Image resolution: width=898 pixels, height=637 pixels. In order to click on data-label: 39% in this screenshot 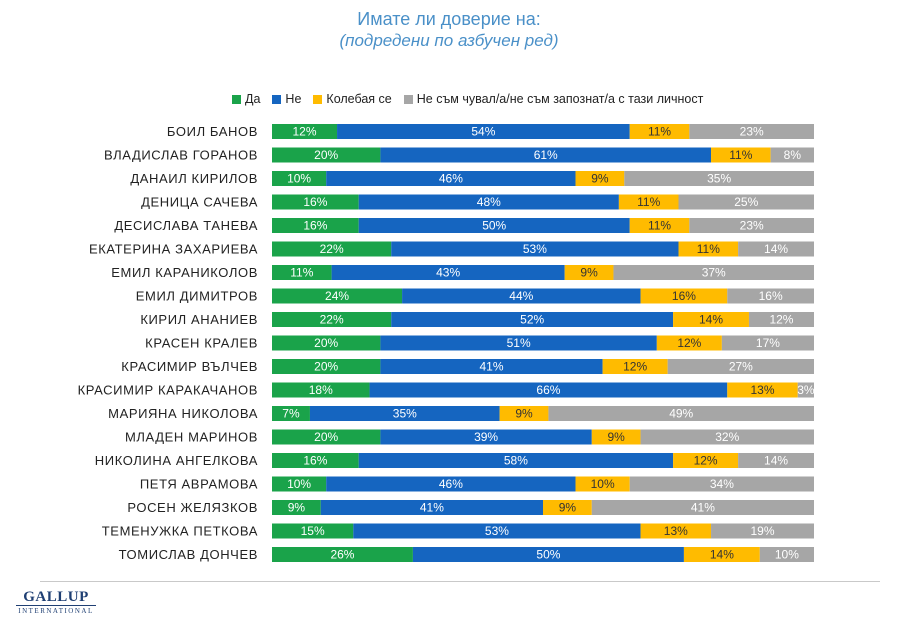, I will do `click(486, 437)`.